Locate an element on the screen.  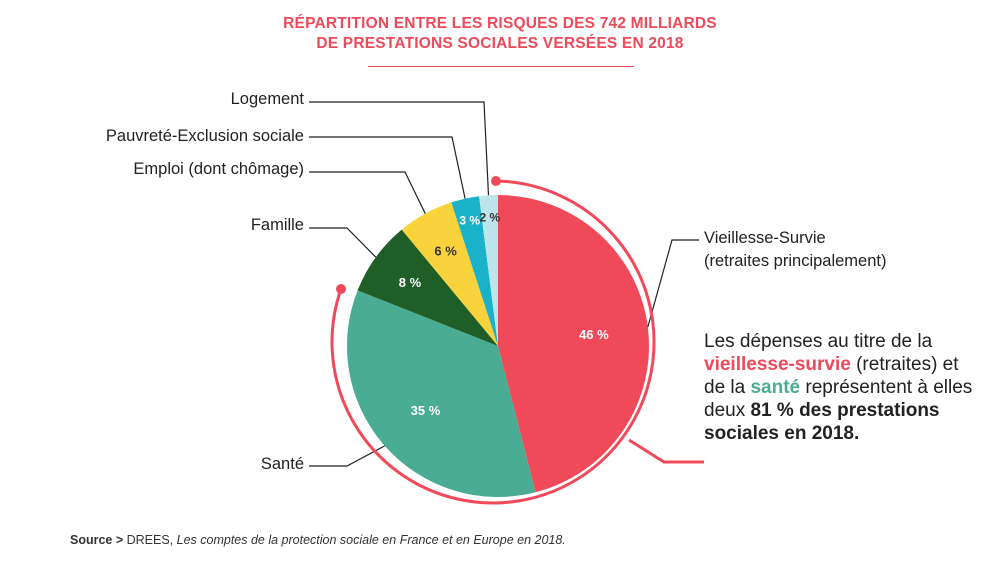
label-famille: Famille is located at coordinates (277, 225).